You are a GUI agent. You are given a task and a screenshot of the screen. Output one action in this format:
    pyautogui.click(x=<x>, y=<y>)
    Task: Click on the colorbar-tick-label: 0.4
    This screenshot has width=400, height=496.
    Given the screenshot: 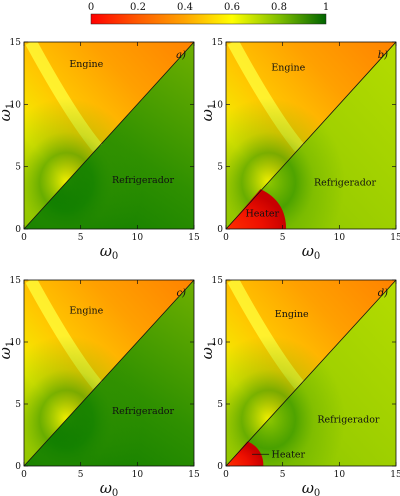 What is the action you would take?
    pyautogui.click(x=185, y=7)
    